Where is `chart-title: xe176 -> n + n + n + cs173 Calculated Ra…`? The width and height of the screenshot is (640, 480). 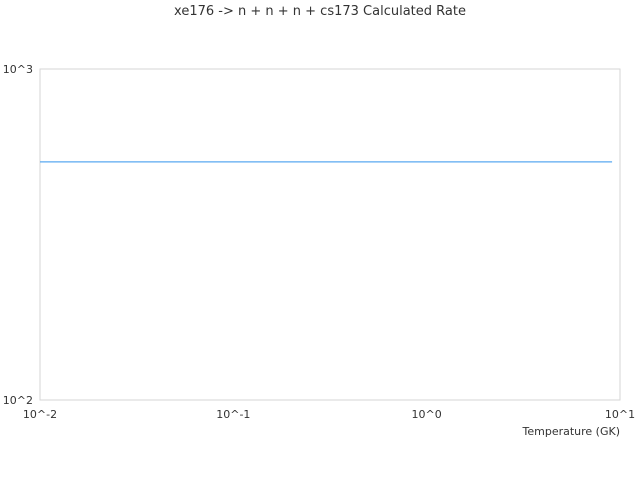 chart-title: xe176 -> n + n + n + cs173 Calculated Ra… is located at coordinates (320, 11).